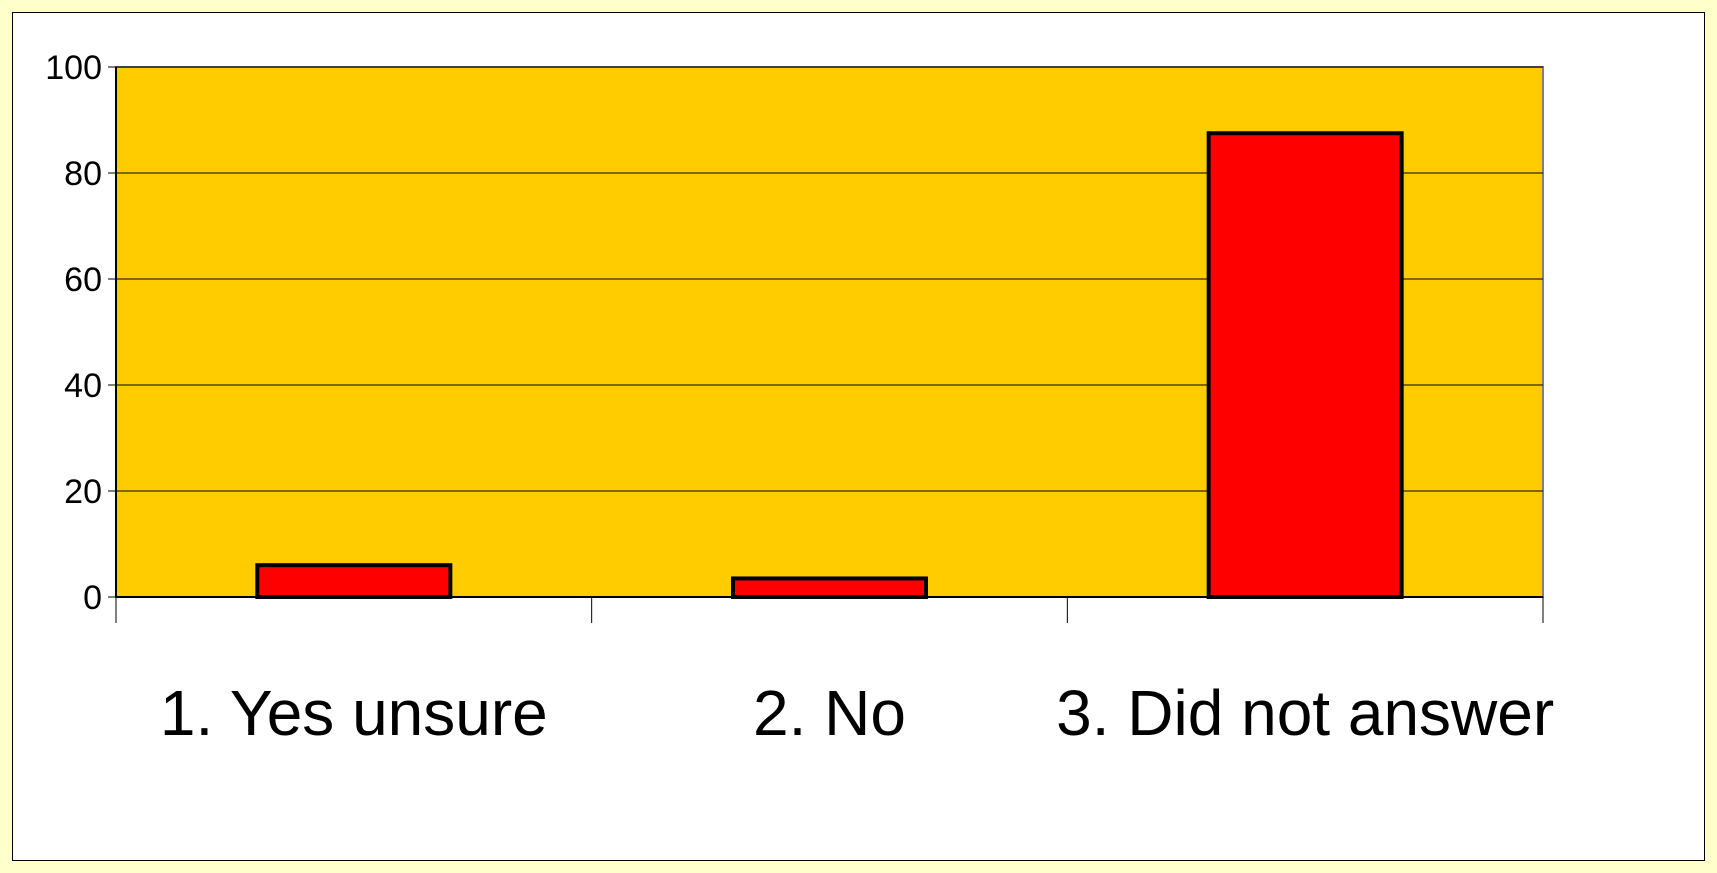 The image size is (1717, 873). I want to click on x-category-label: 1. Yes unsure, so click(354, 713).